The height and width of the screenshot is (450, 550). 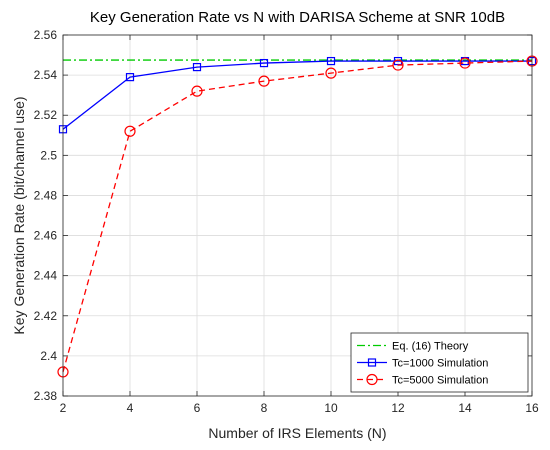 I want to click on y-tick-label: 2.52, so click(x=46, y=115).